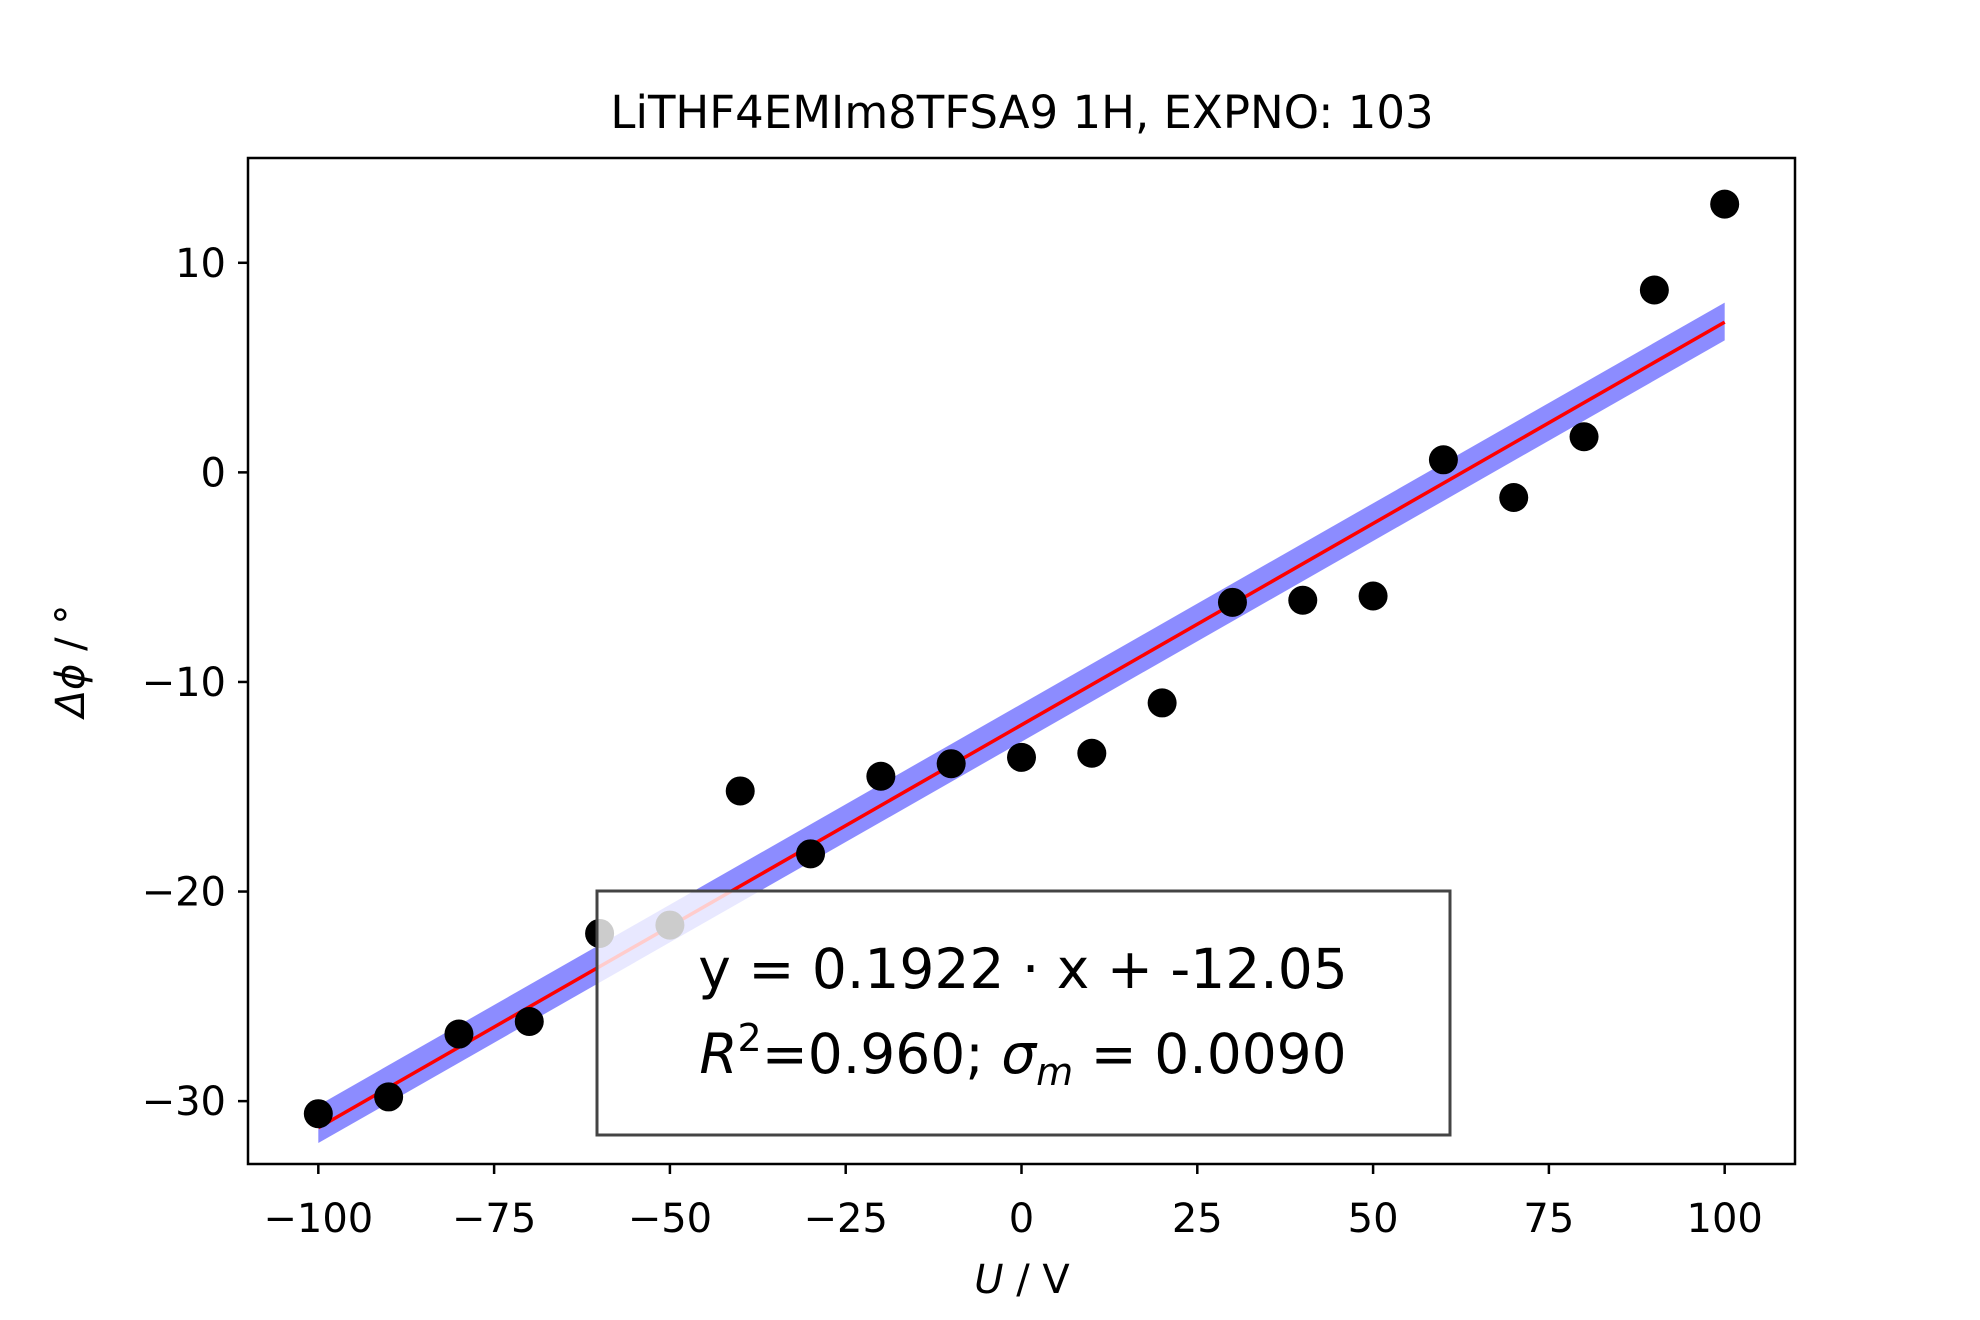 This screenshot has width=1980, height=1320. I want to click on y-axis-ticks: −30 −20 −10 0 10, so click(195, 683).